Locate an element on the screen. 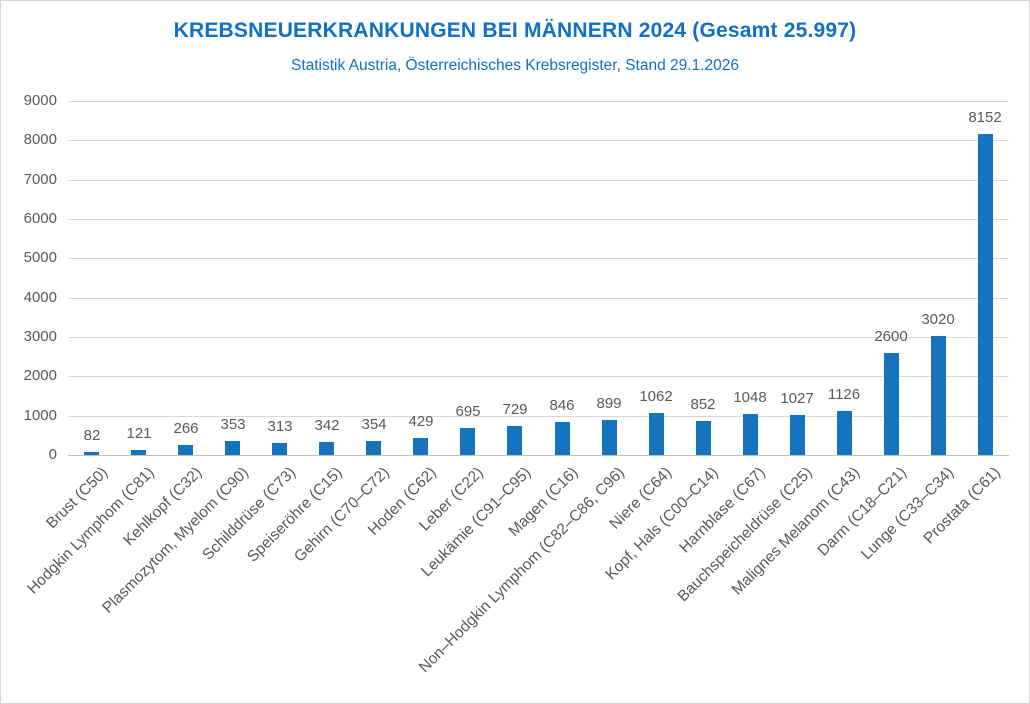  y-axis-tick-label: 8000 is located at coordinates (40, 139).